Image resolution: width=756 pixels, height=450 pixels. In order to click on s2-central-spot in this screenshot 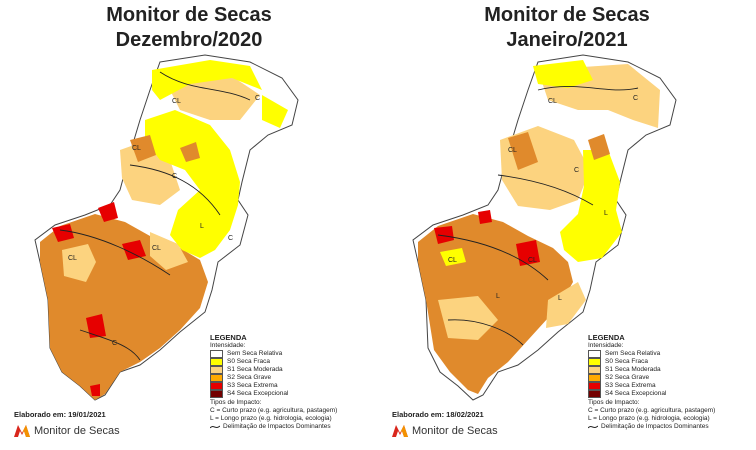, I will do `click(143, 148)`.